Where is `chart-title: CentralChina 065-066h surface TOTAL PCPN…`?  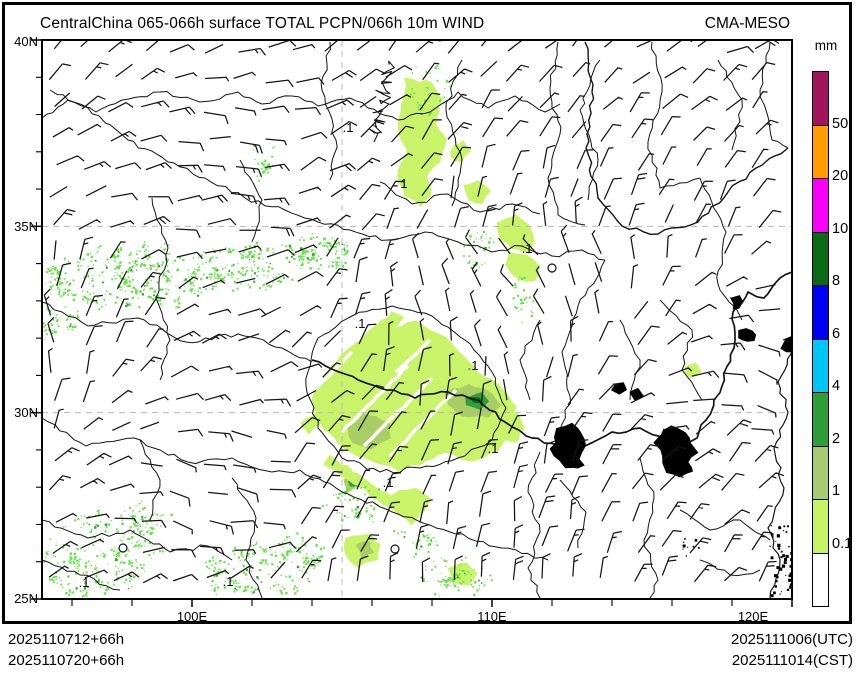
chart-title: CentralChina 065-066h surface TOTAL PCPN… is located at coordinates (262, 23).